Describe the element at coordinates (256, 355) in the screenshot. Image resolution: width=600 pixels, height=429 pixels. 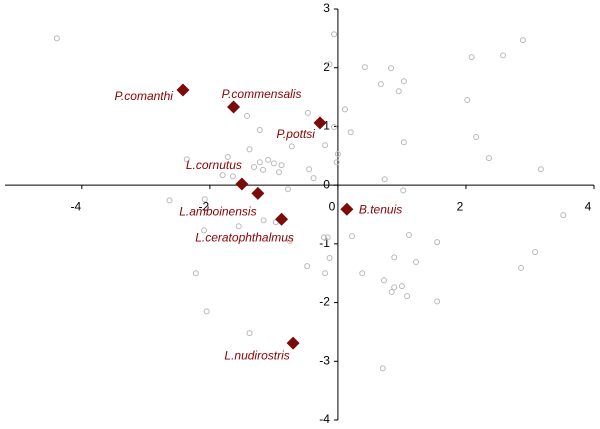
I see `point-label: L.nudirostris` at that location.